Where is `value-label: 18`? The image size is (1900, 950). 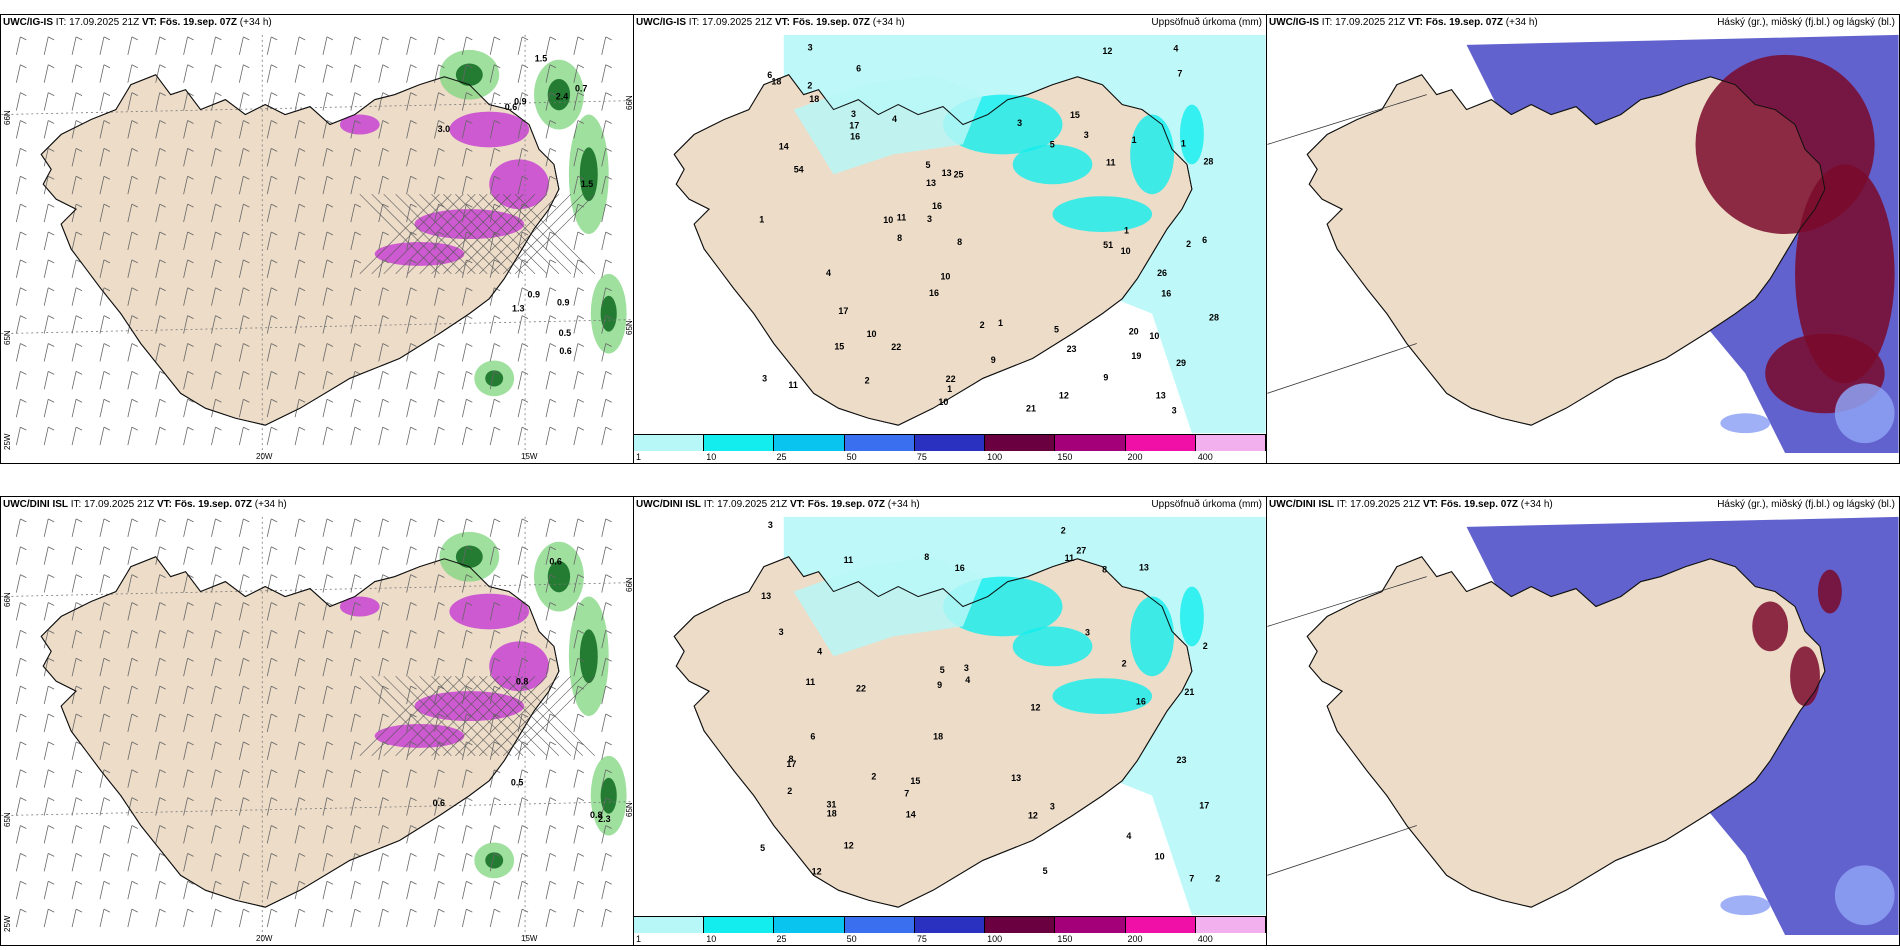 value-label: 18 is located at coordinates (938, 736).